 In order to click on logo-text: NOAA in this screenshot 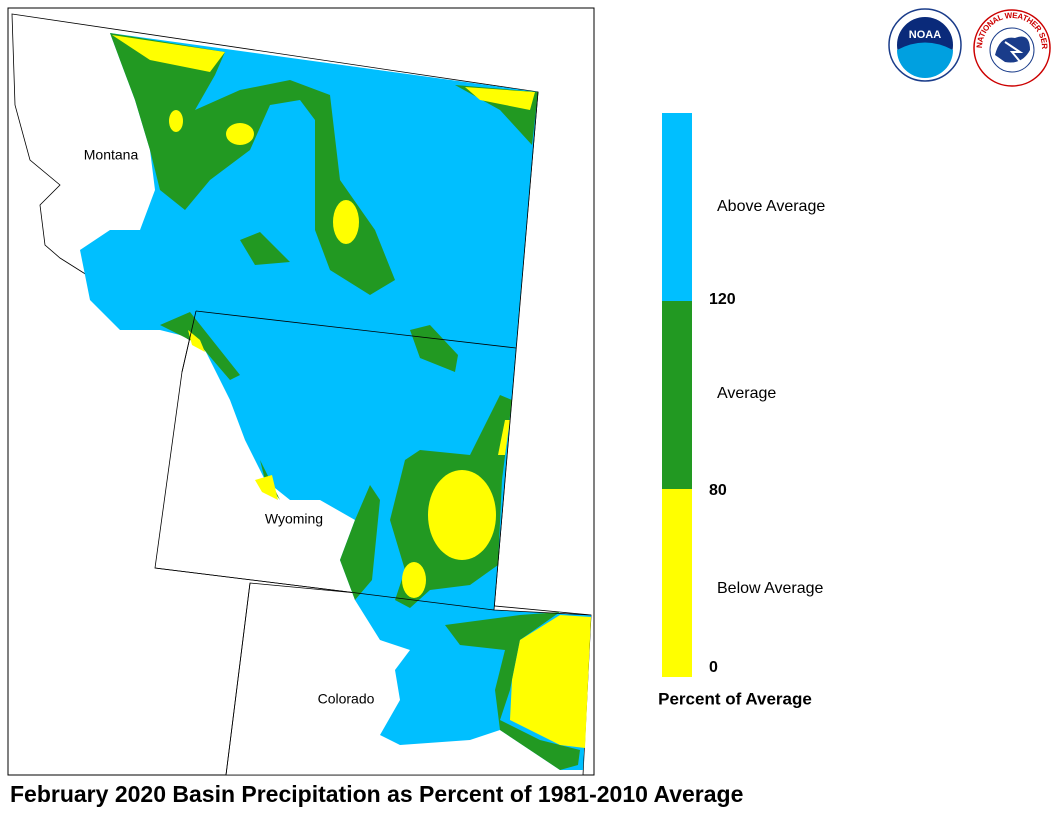, I will do `click(925, 35)`.